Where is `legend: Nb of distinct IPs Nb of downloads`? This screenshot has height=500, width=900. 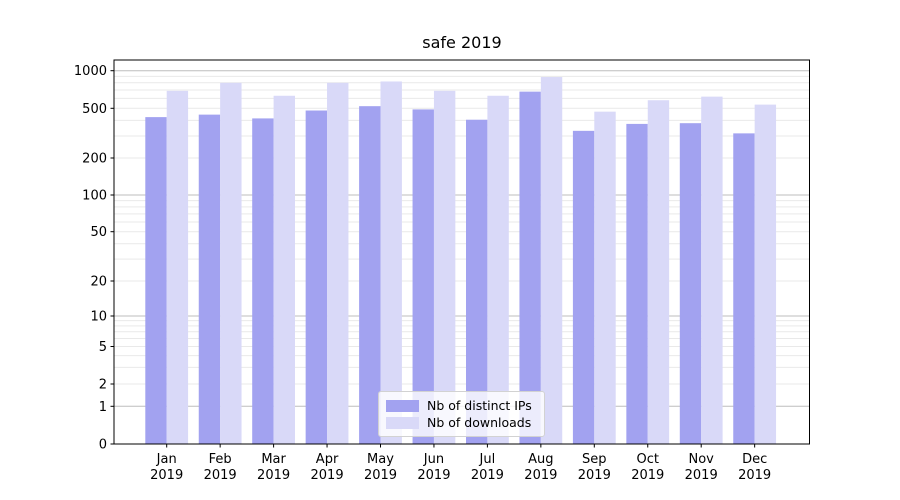 legend: Nb of distinct IPs Nb of downloads is located at coordinates (461, 414).